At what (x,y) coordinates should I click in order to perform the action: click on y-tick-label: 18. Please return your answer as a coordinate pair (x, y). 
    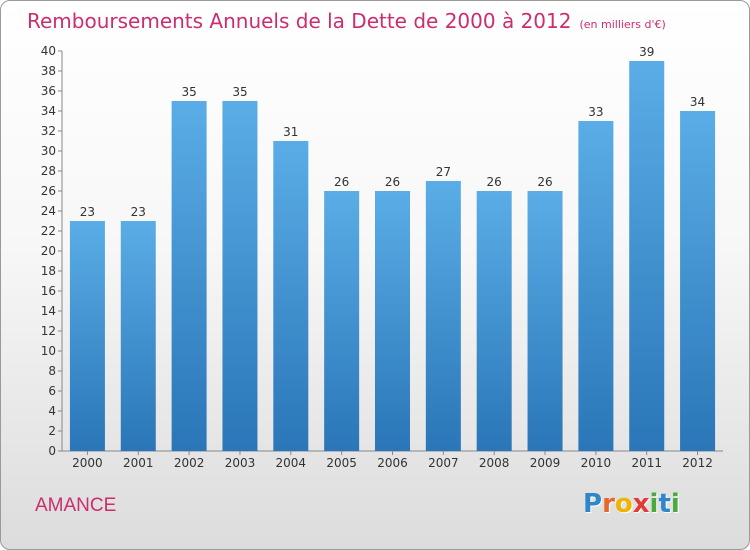
    Looking at the image, I should click on (48, 271).